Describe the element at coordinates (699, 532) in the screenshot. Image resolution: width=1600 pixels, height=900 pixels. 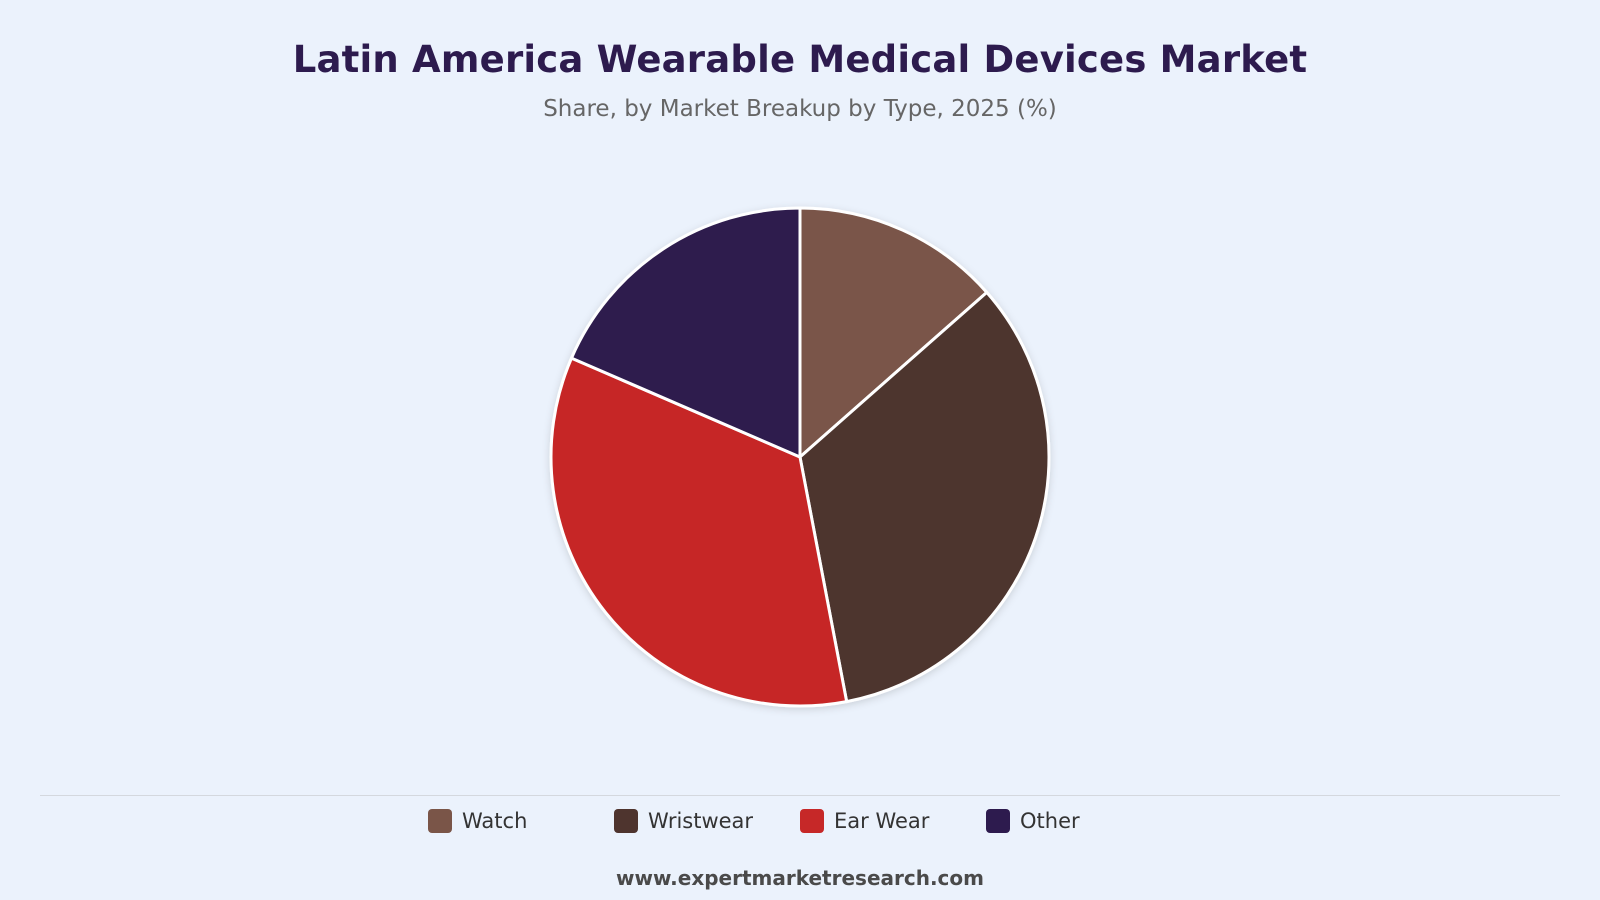
I see `pie-slice-ear-wear` at that location.